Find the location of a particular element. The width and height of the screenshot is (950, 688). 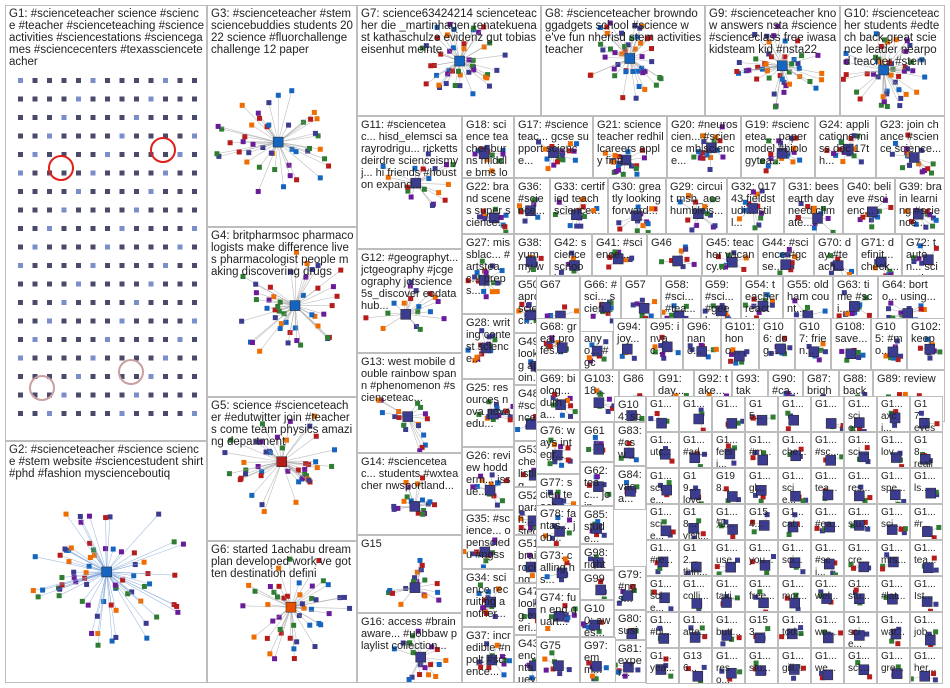

group-label: G104: scien is located at coordinates (630, 410).